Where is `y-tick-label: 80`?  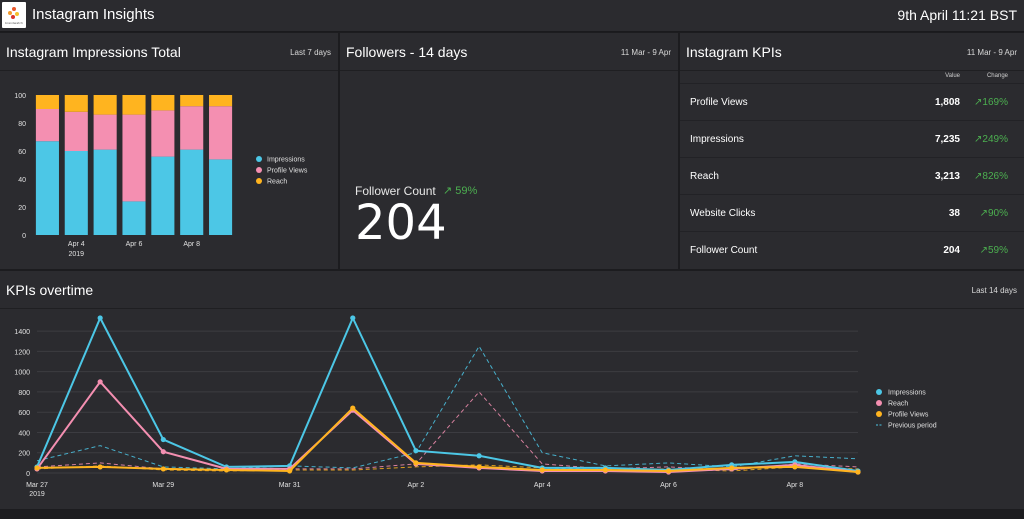 y-tick-label: 80 is located at coordinates (22, 124).